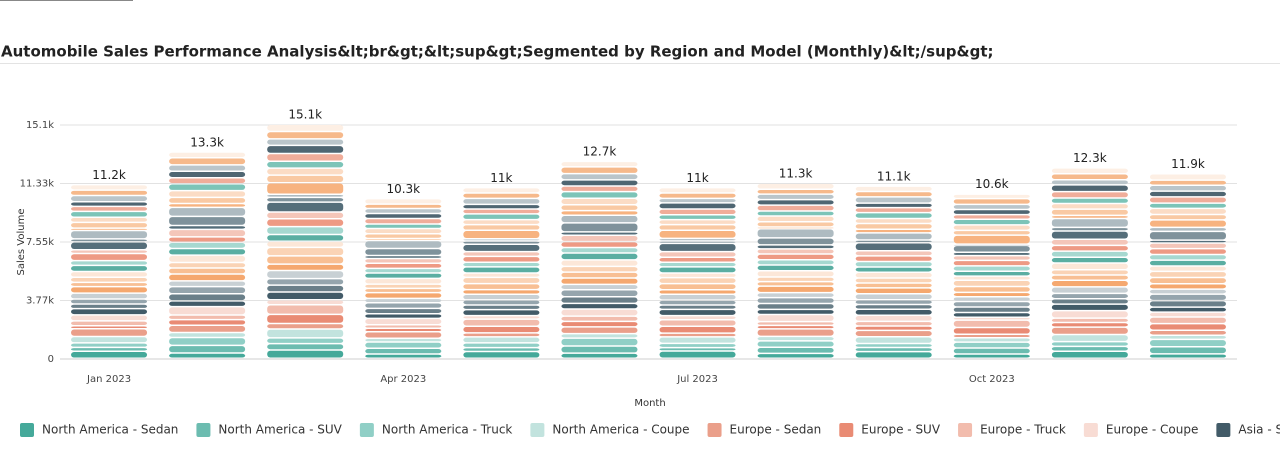 Image resolution: width=1280 pixels, height=454 pixels. Describe the element at coordinates (99, 430) in the screenshot. I see `legend-item: North America - Sedan` at that location.